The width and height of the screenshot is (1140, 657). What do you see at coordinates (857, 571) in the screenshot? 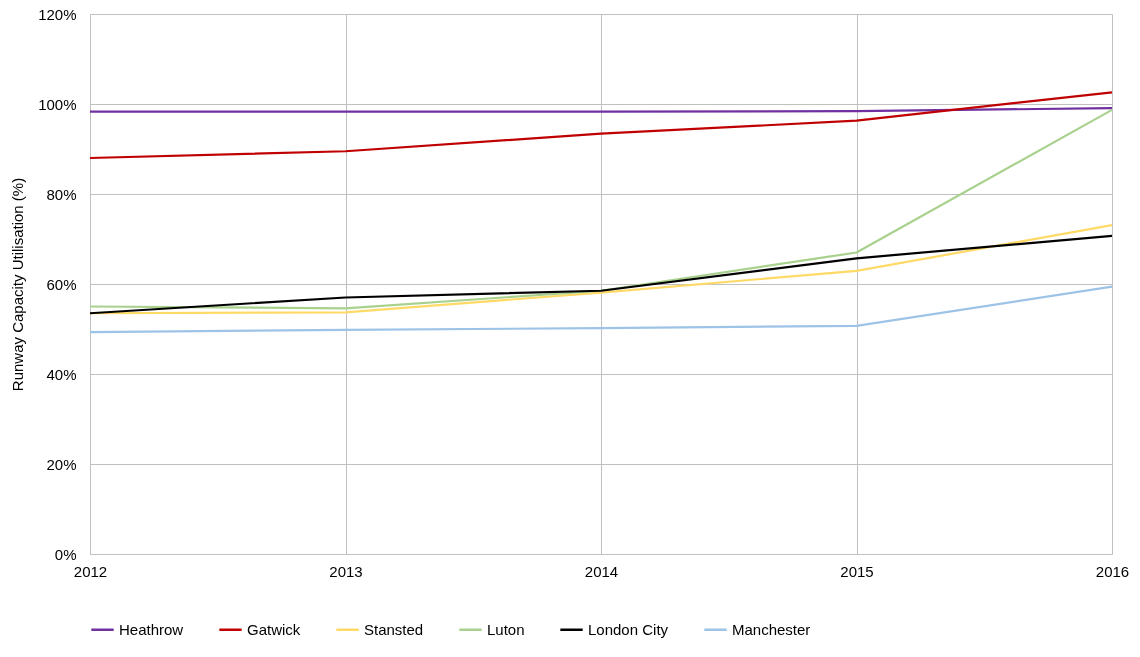
I see `x-tick-label: 2015` at bounding box center [857, 571].